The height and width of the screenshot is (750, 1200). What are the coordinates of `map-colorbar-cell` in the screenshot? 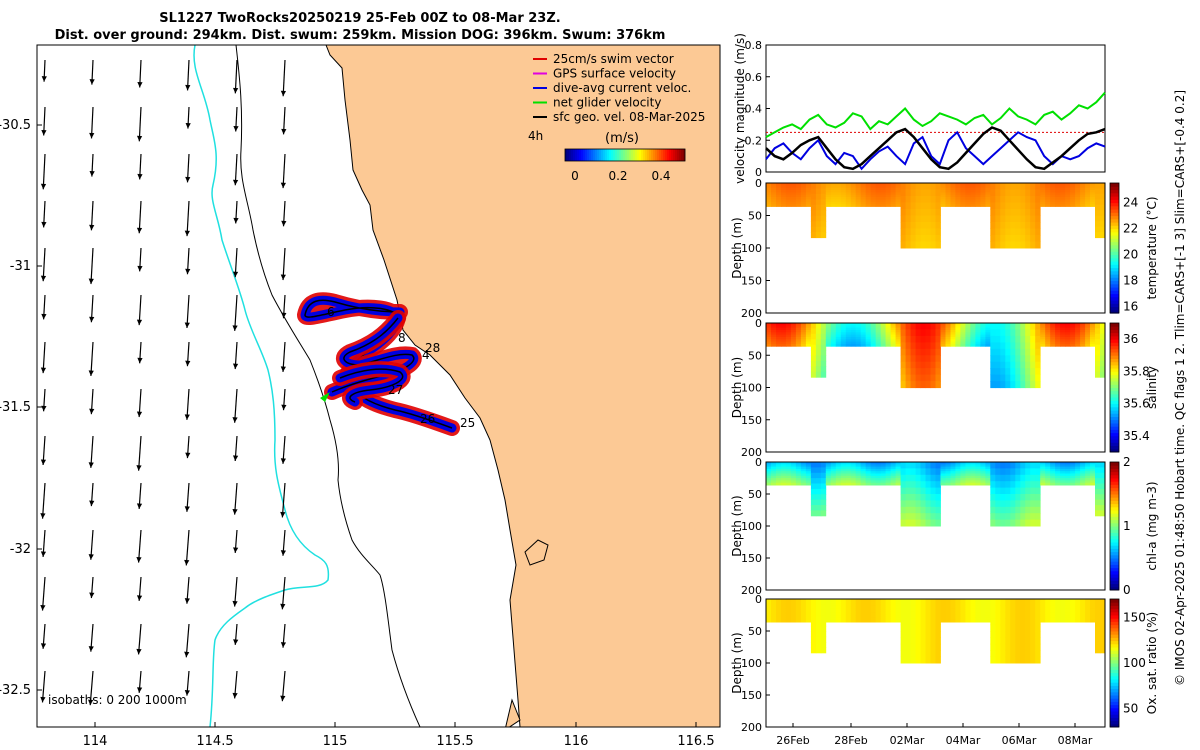 It's located at (668, 155).